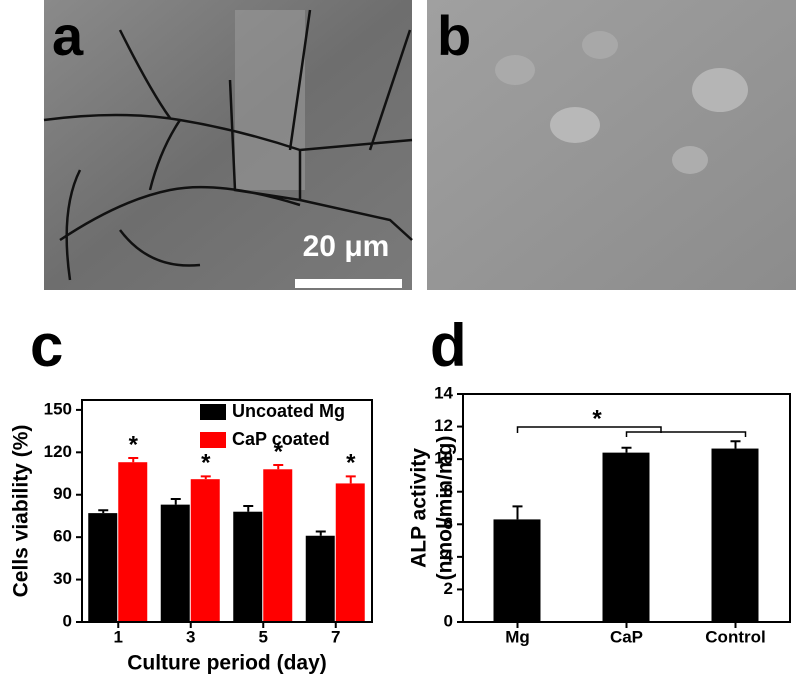 This screenshot has width=796, height=685. Describe the element at coordinates (448, 523) in the screenshot. I see `y-tick-label: 6` at that location.